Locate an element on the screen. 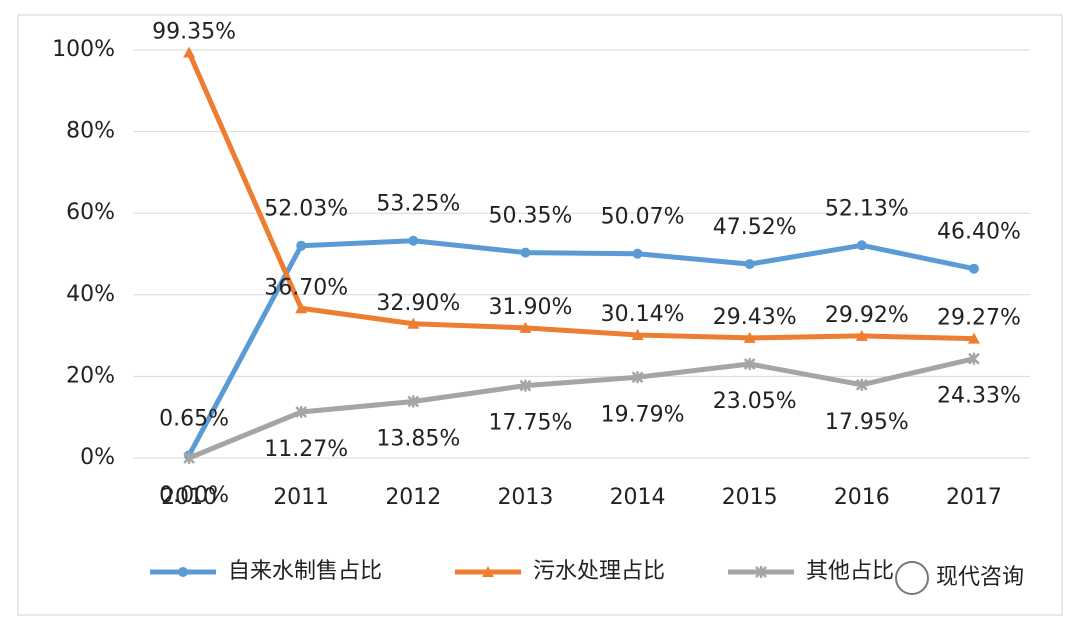 The height and width of the screenshot is (628, 1080). data-label: 0.00% is located at coordinates (194, 495).